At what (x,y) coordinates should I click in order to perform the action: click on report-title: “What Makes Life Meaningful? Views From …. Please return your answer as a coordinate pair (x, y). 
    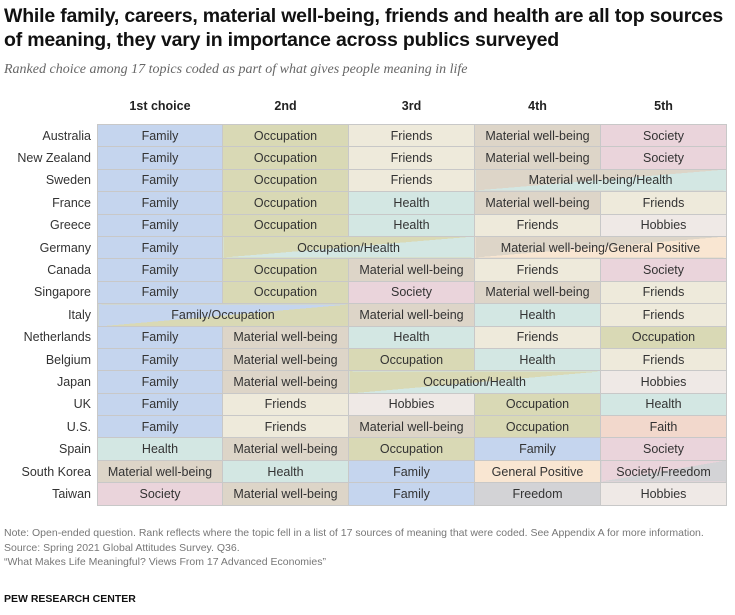
    Looking at the image, I should click on (165, 562).